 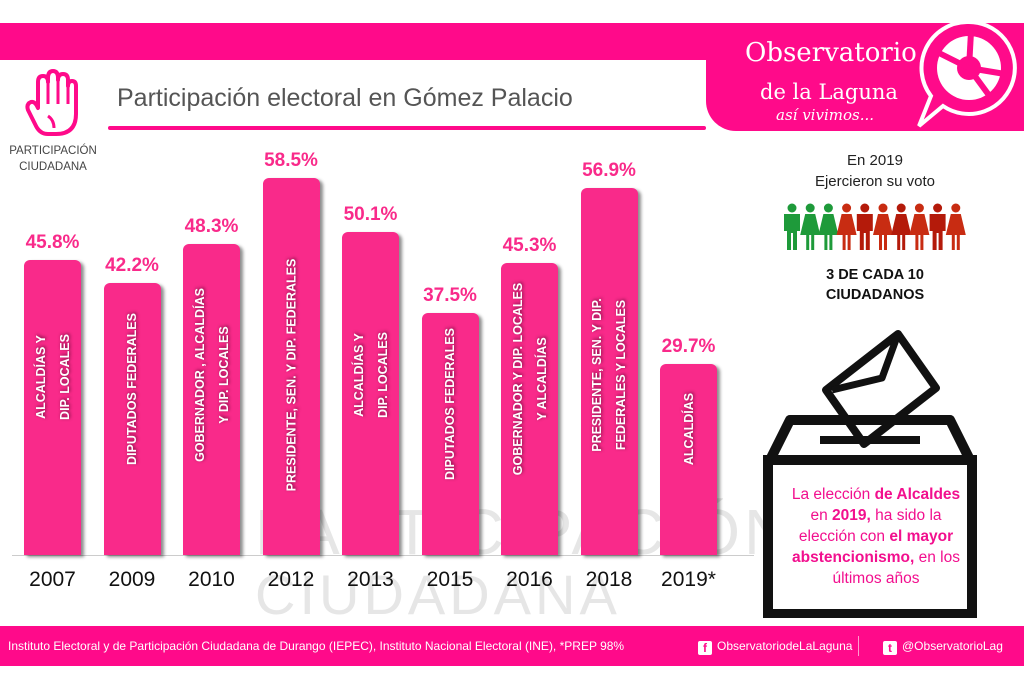 I want to click on section-label: PARTICIPACIÓN CIUDADANA, so click(x=53, y=159).